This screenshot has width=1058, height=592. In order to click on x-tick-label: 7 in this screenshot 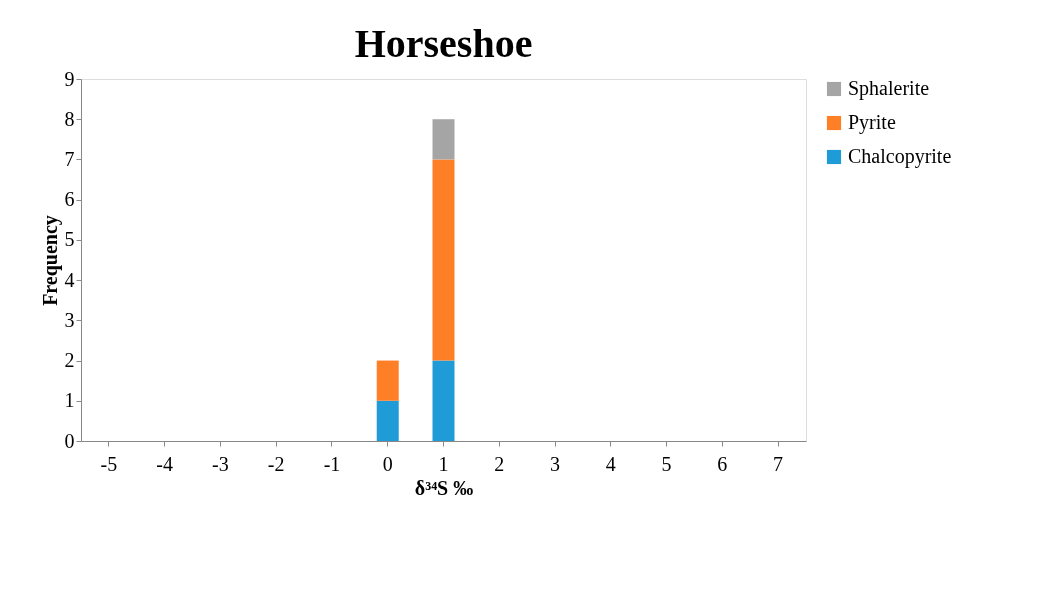, I will do `click(778, 463)`.